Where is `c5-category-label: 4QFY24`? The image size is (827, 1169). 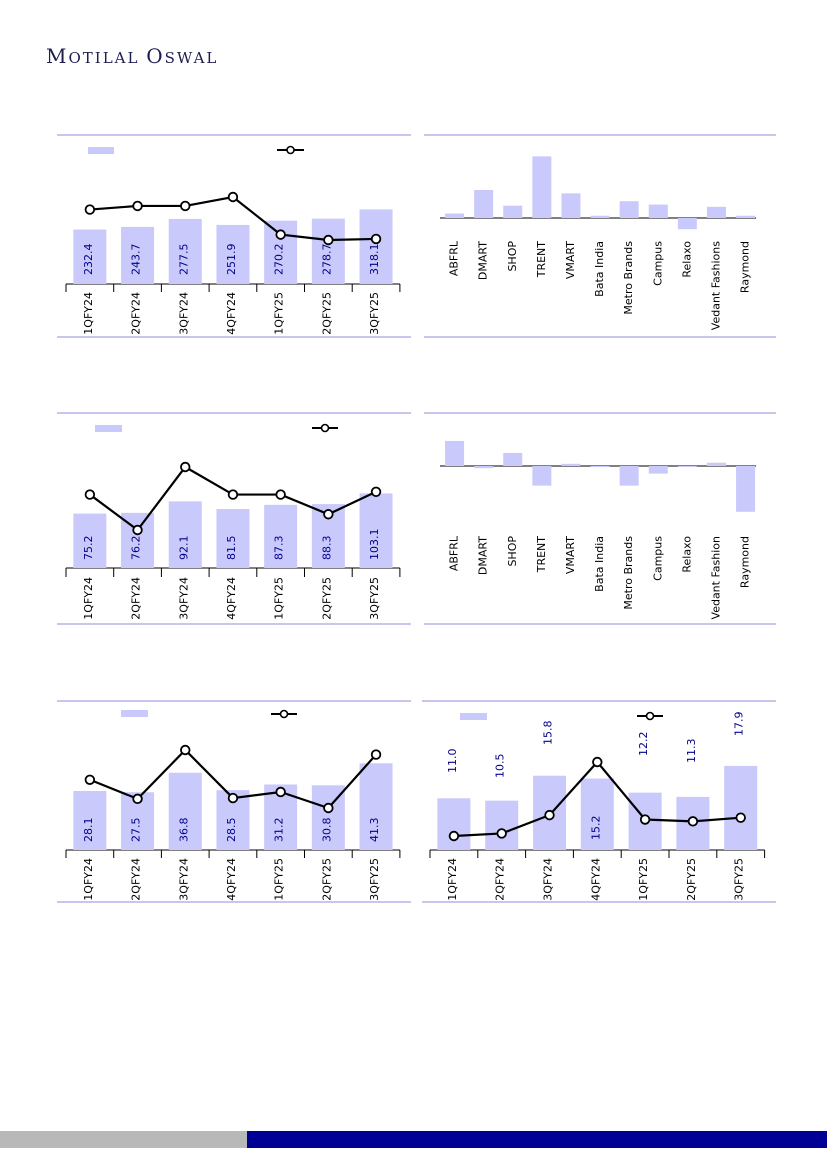 c5-category-label: 4QFY24 is located at coordinates (231, 879).